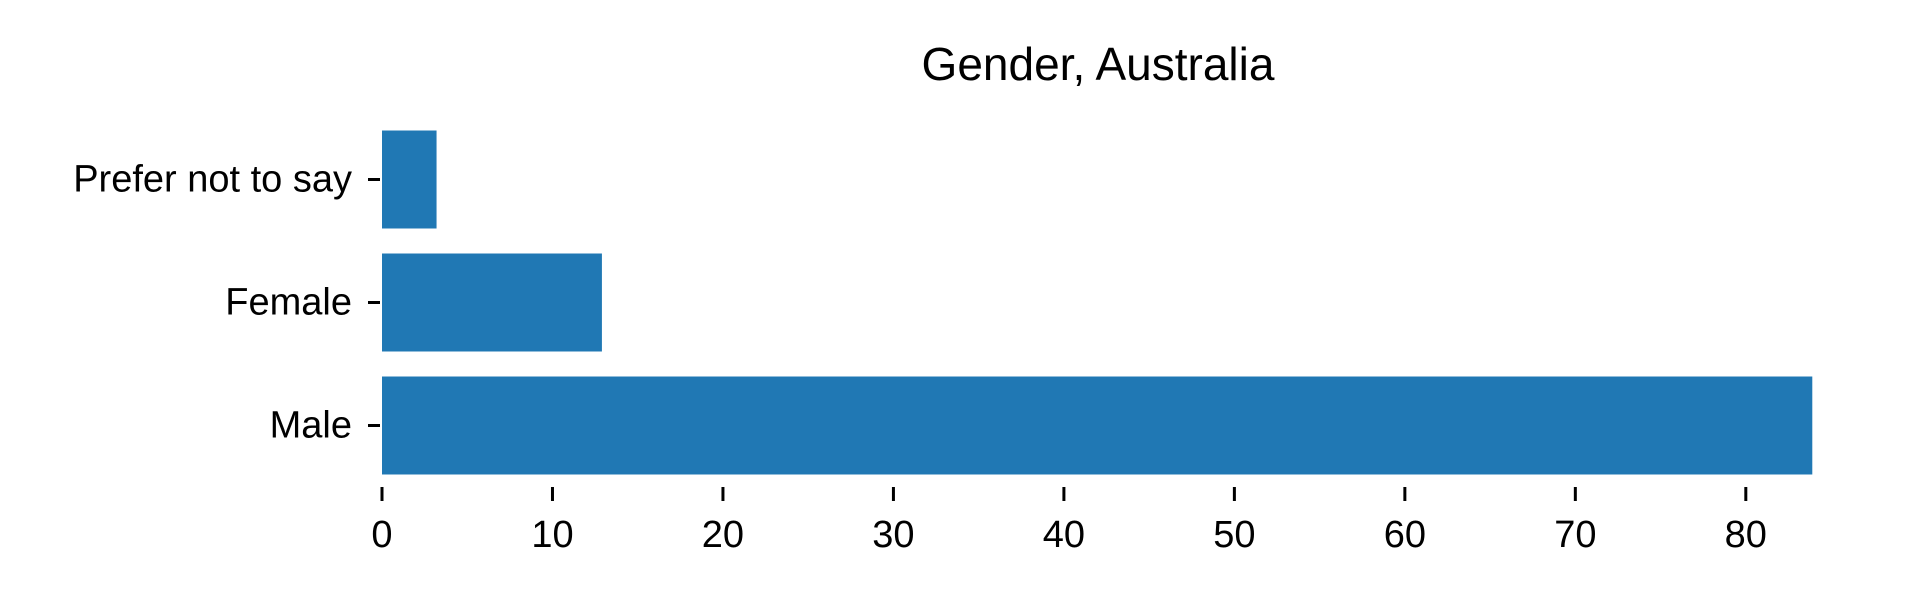 The image size is (1920, 600). What do you see at coordinates (1098, 64) in the screenshot?
I see `chart-title: Gender, Australia` at bounding box center [1098, 64].